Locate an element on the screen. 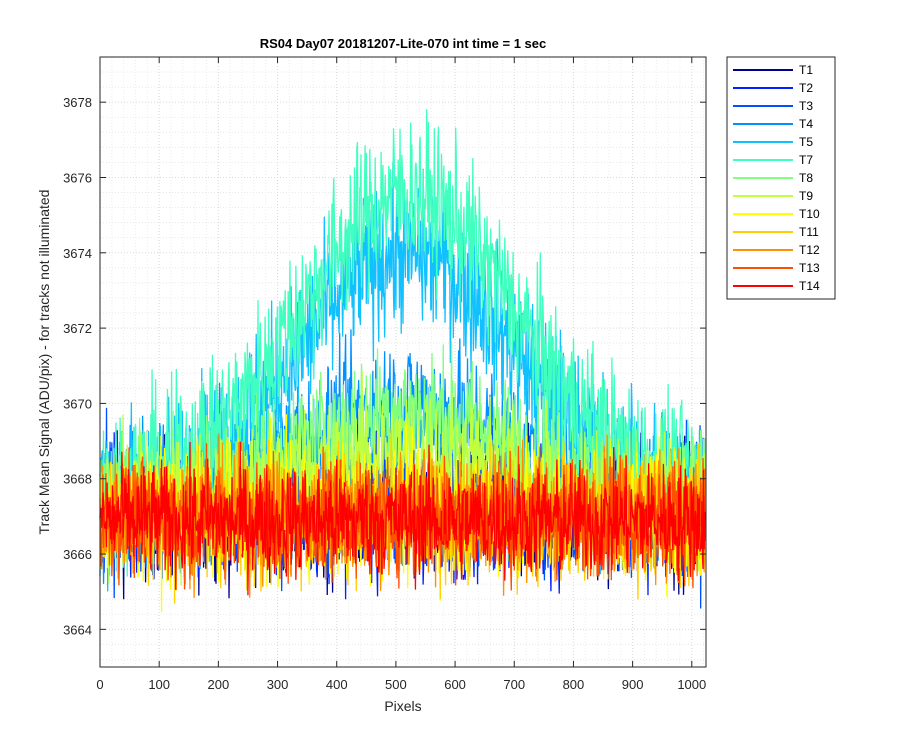 This screenshot has height=750, width=900. legend-label-t3: T3 is located at coordinates (806, 106).